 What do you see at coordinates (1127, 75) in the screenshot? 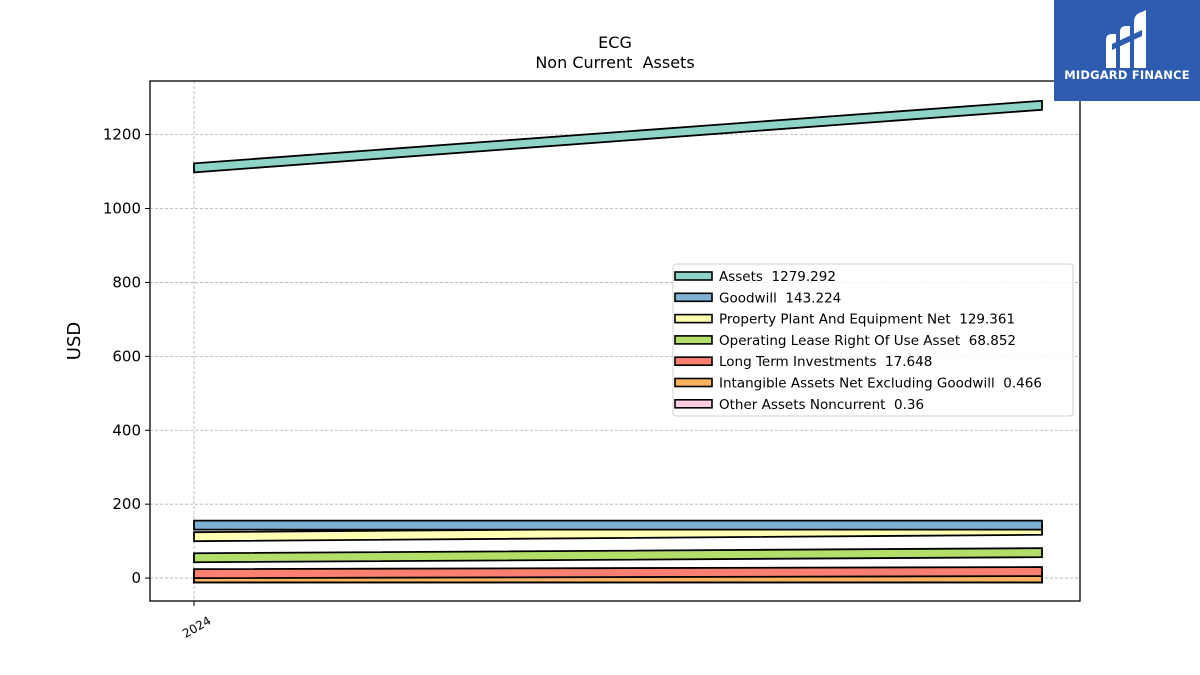
I see `brand-name: MIDGARD FINANCE` at bounding box center [1127, 75].